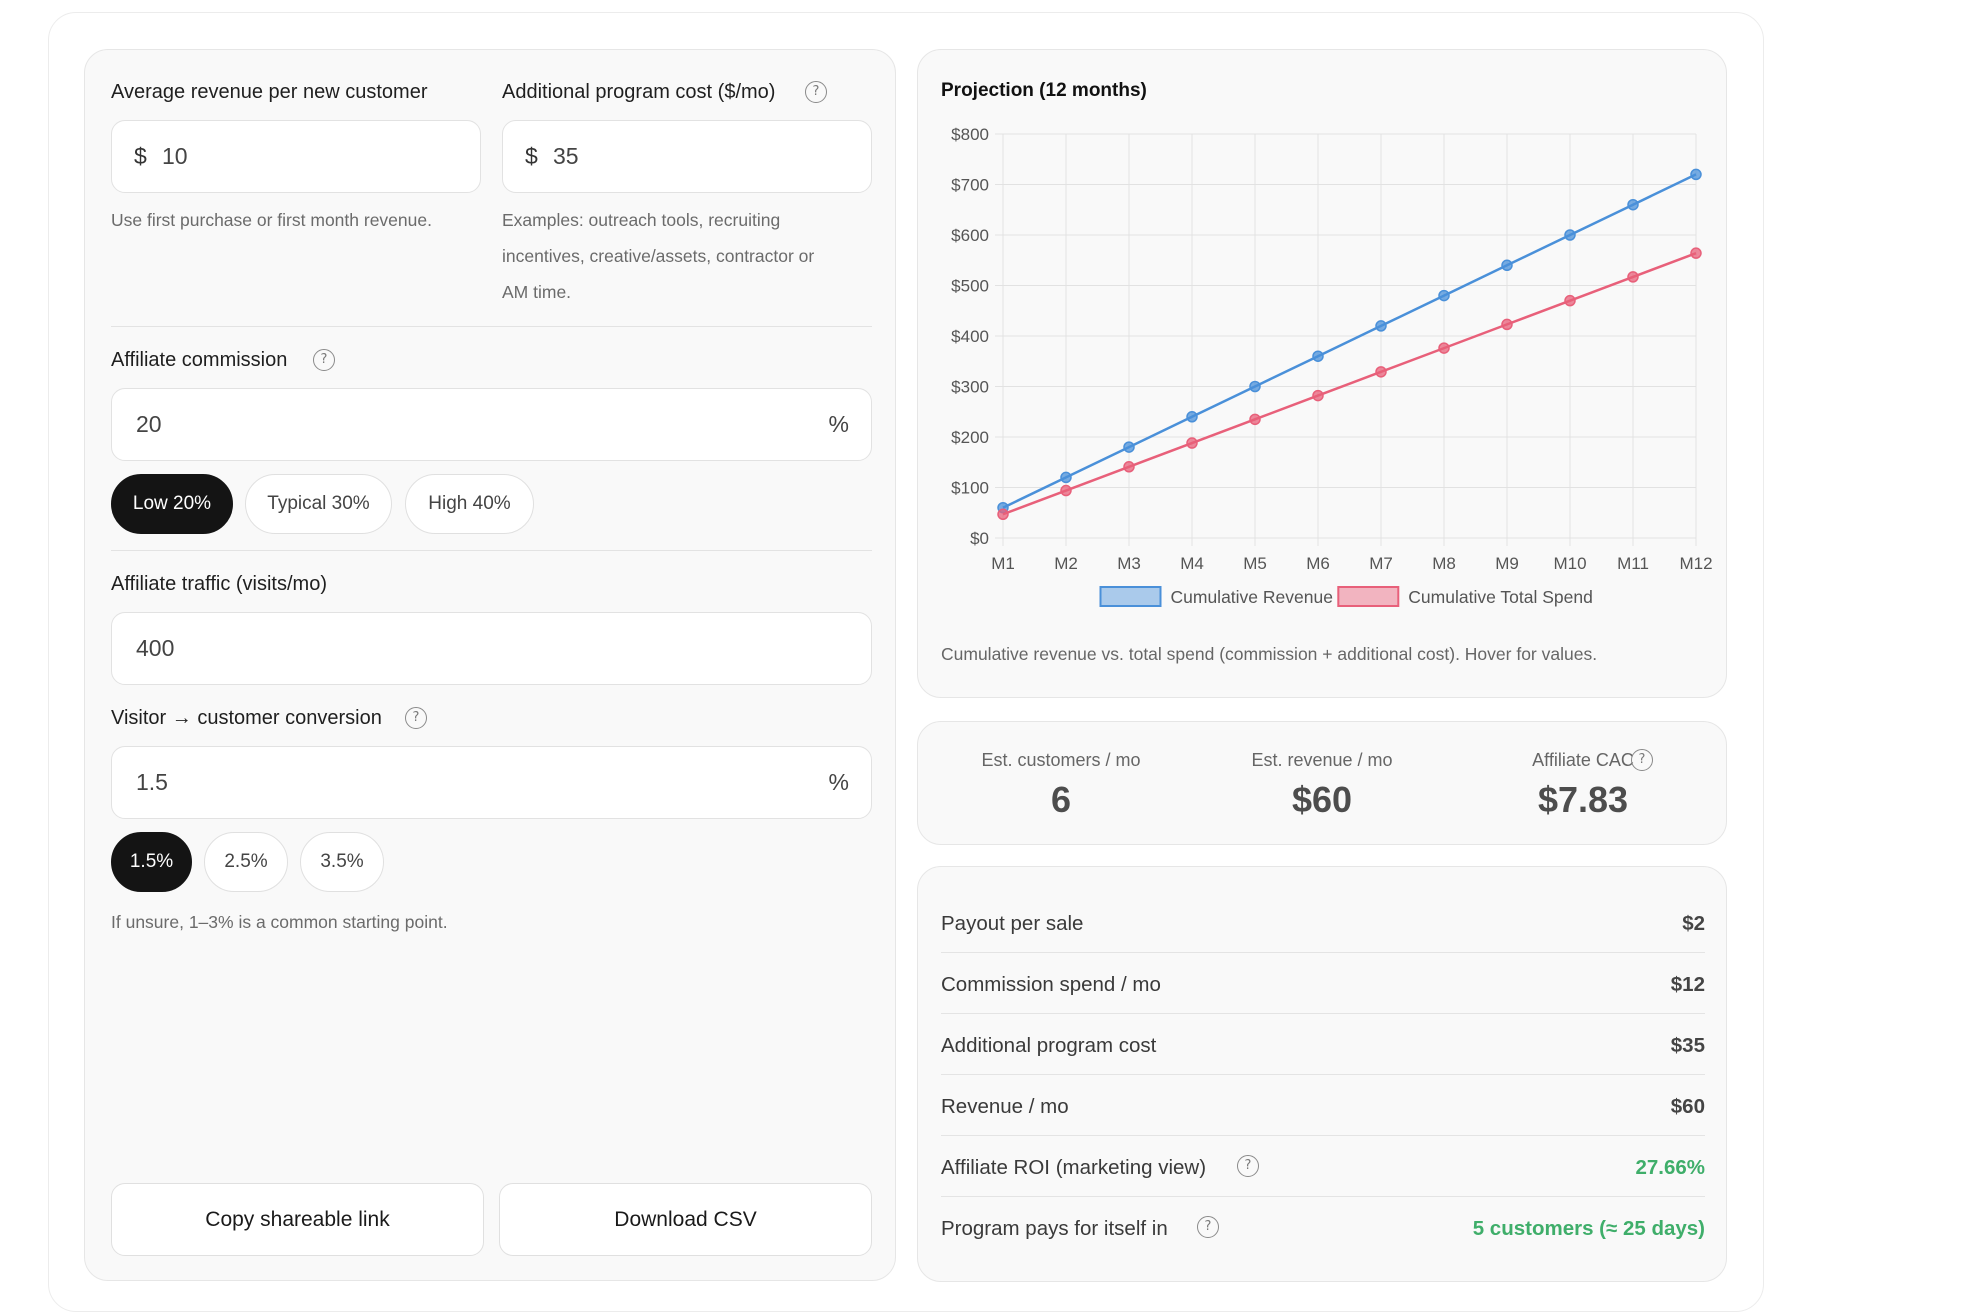  I want to click on y-tick-label: $600, so click(970, 235).